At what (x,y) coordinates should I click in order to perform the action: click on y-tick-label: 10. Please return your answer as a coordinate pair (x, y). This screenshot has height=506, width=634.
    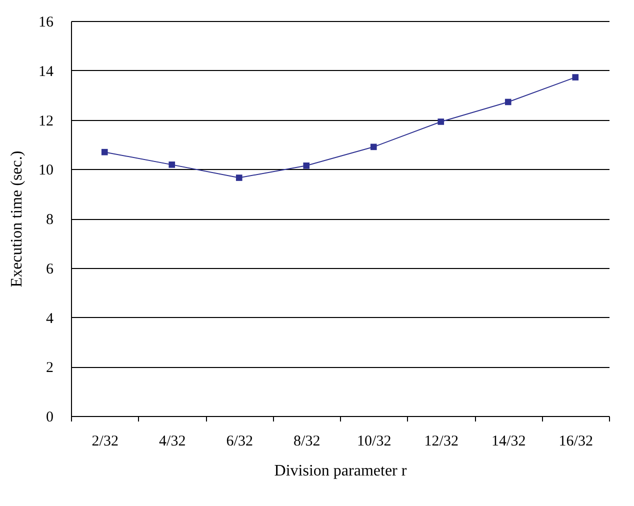
    Looking at the image, I should click on (46, 170).